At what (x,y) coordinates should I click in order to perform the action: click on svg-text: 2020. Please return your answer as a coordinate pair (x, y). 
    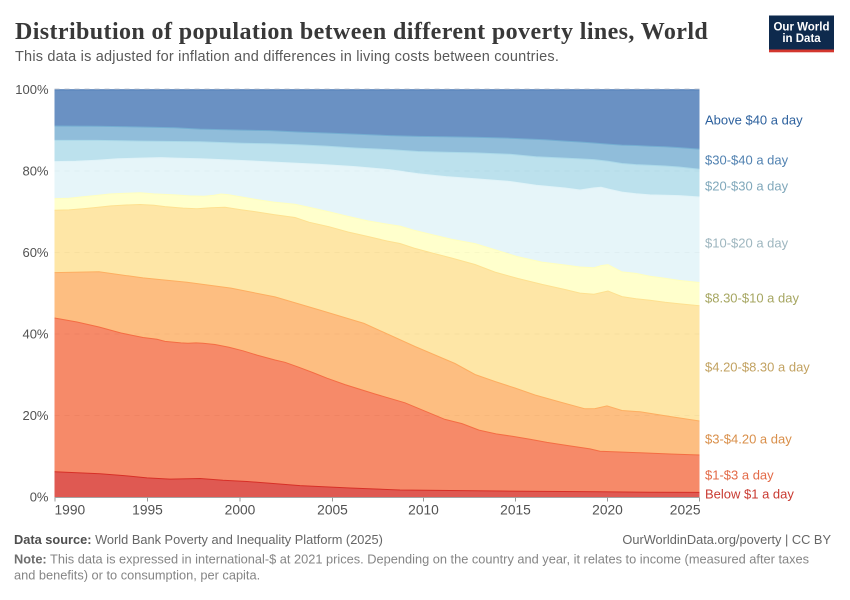
    Looking at the image, I should click on (607, 510).